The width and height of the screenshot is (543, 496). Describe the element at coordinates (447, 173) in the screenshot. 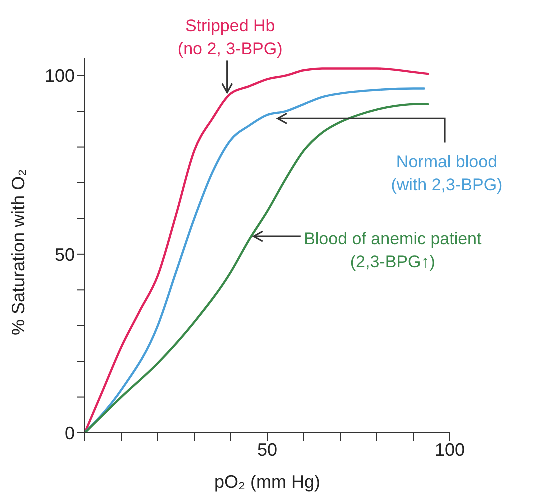

I see `annotation: Normal blood (with 2,3-BPG)` at that location.